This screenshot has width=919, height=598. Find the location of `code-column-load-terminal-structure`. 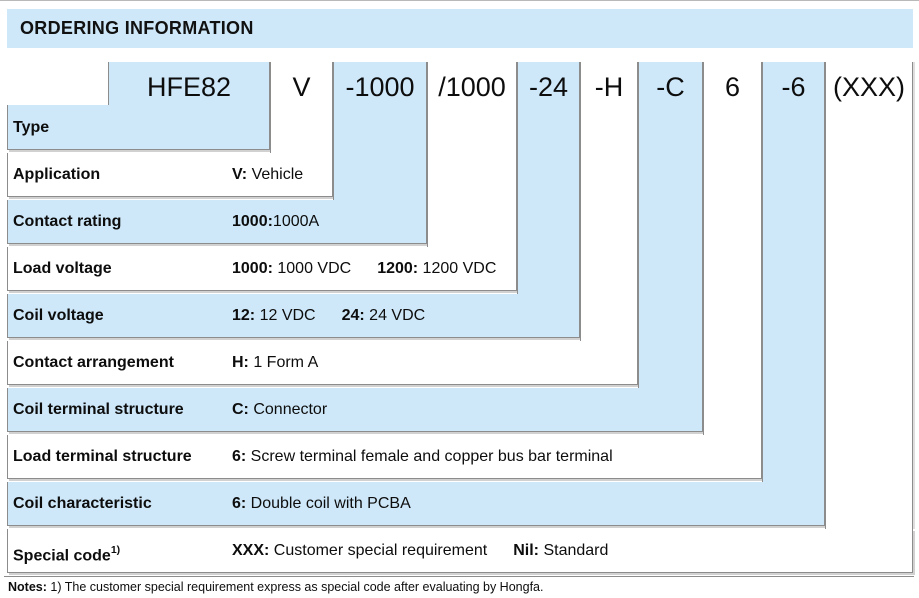

code-column-load-terminal-structure is located at coordinates (732, 248).